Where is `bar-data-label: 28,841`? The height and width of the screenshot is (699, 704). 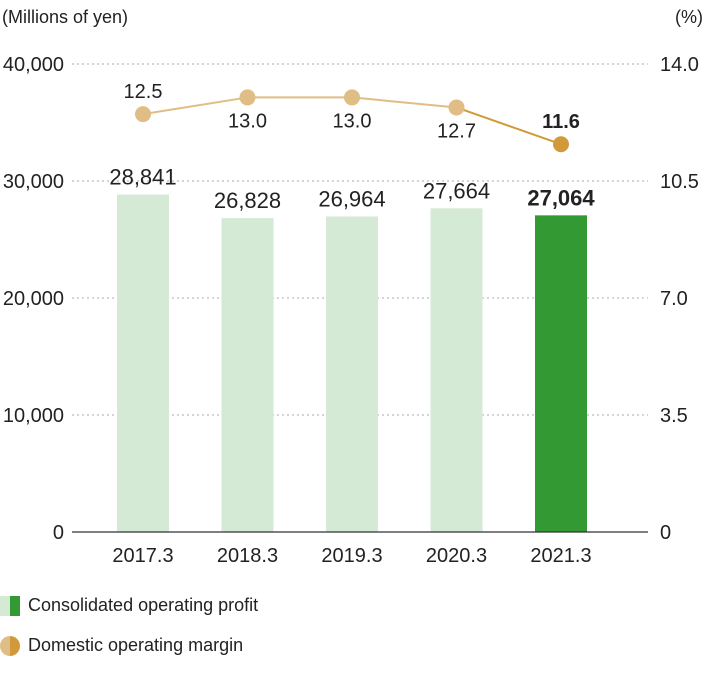 bar-data-label: 28,841 is located at coordinates (142, 177).